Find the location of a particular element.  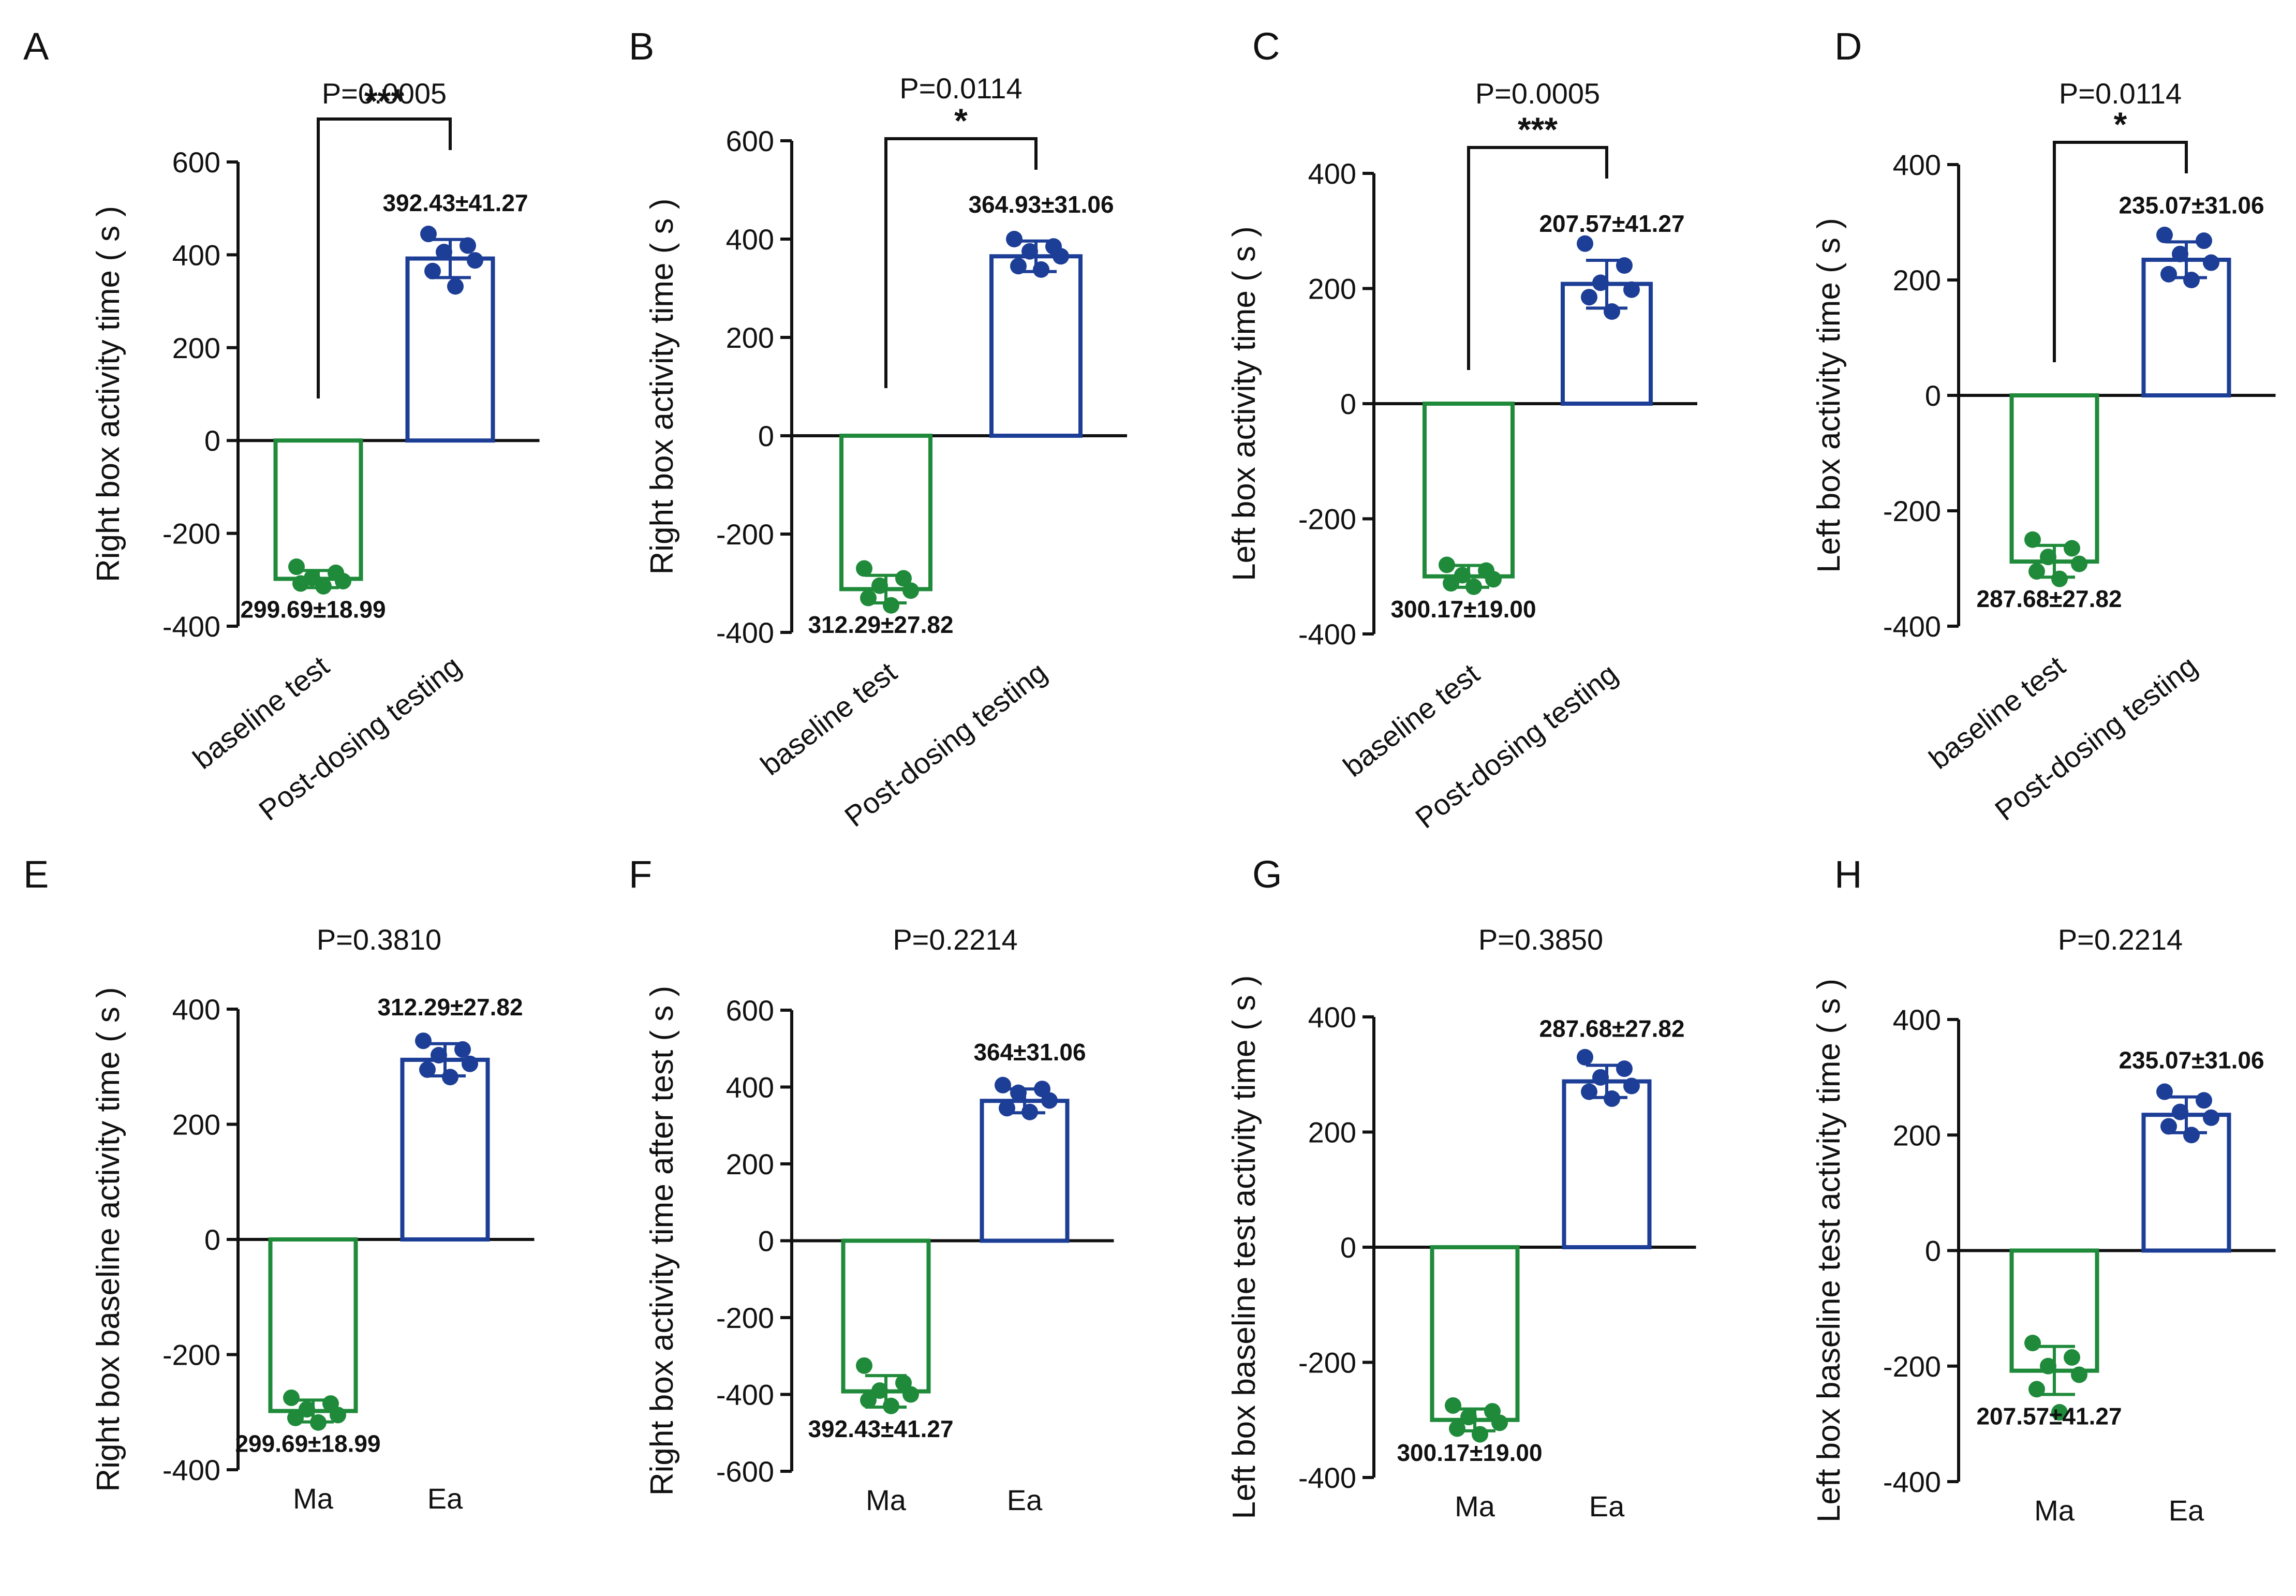

value-annotation: 392.43±41.27 is located at coordinates (455, 203).